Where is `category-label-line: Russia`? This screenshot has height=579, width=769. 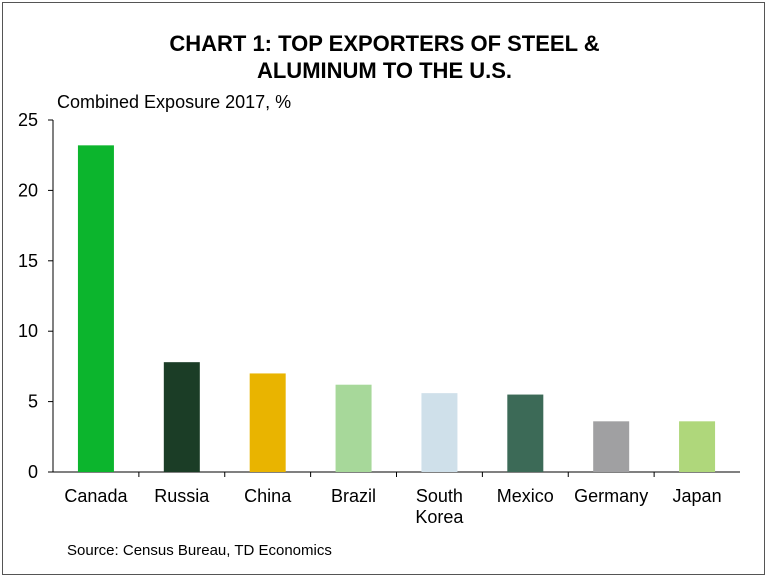 category-label-line: Russia is located at coordinates (182, 496).